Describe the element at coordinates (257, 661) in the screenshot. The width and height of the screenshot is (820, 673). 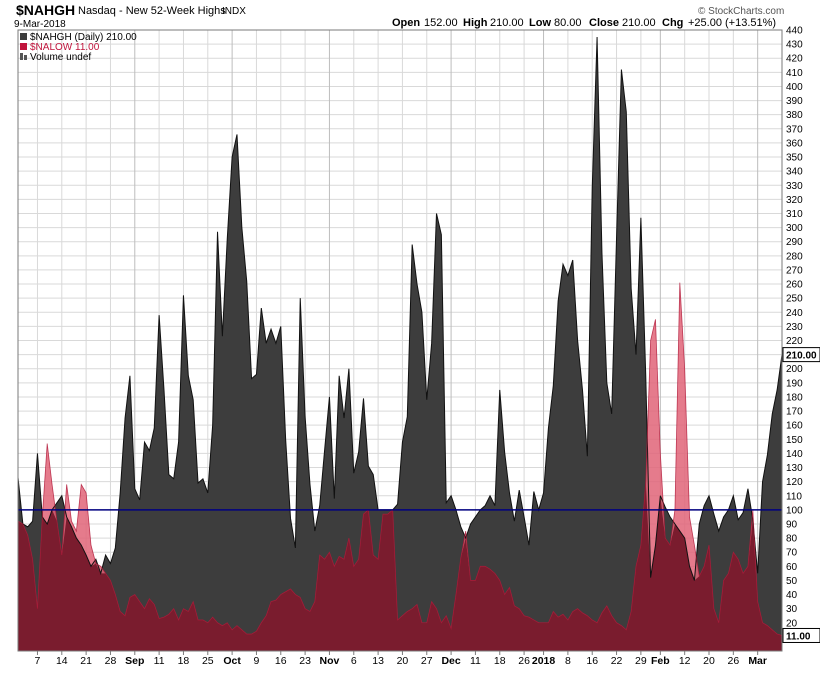
I see `x-tick-label: 9` at that location.